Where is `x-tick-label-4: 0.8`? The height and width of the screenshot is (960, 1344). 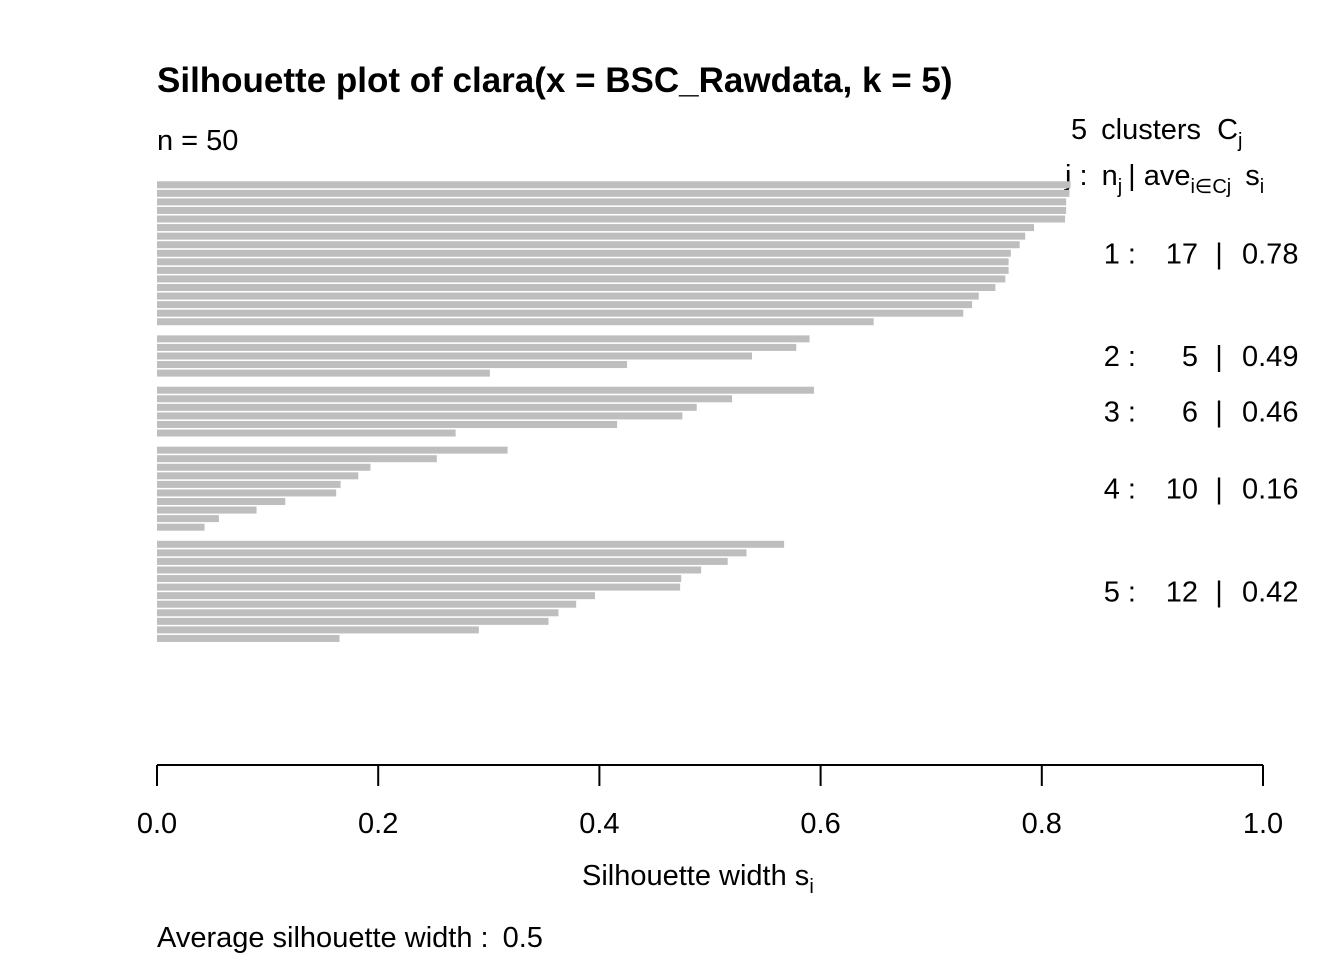
x-tick-label-4: 0.8 is located at coordinates (1042, 824).